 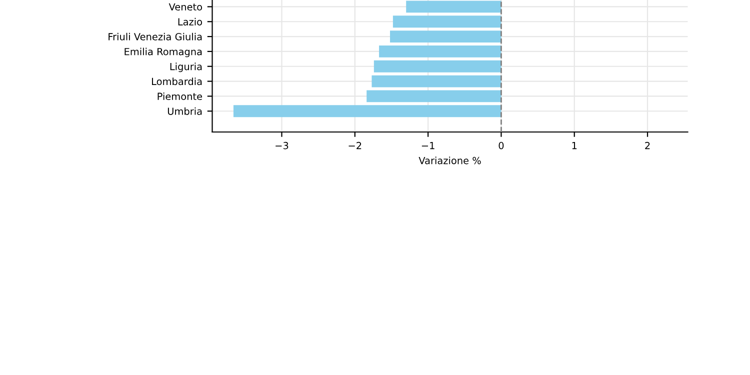 What do you see at coordinates (177, 82) in the screenshot?
I see `y-tick-label: Lombardia` at bounding box center [177, 82].